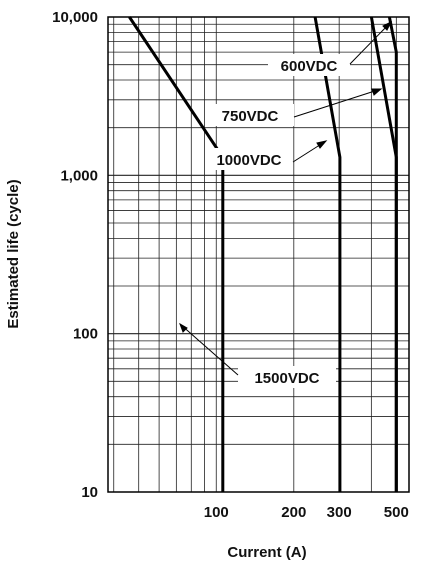 The height and width of the screenshot is (567, 431). What do you see at coordinates (75, 17) in the screenshot?
I see `y-tick-label: 10,000` at bounding box center [75, 17].